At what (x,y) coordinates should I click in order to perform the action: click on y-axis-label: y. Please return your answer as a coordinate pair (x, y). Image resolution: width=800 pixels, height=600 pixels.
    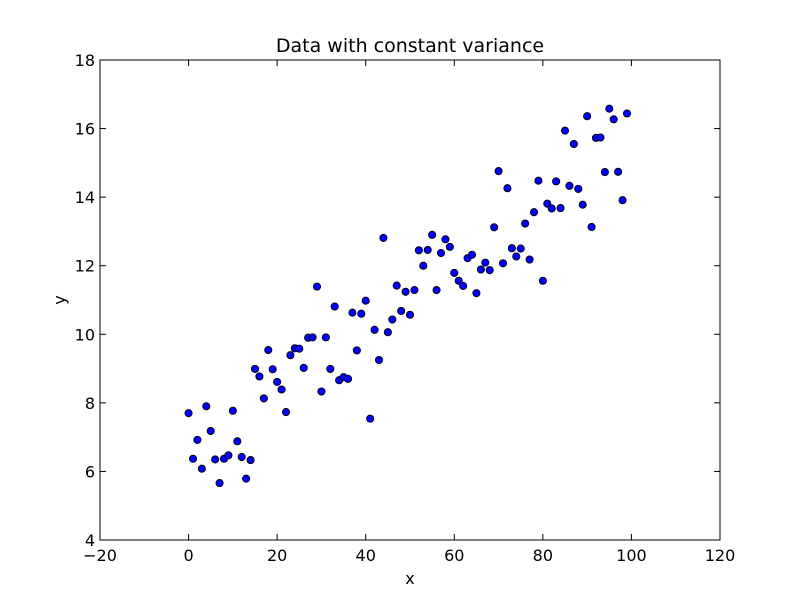
    Looking at the image, I should click on (59, 299).